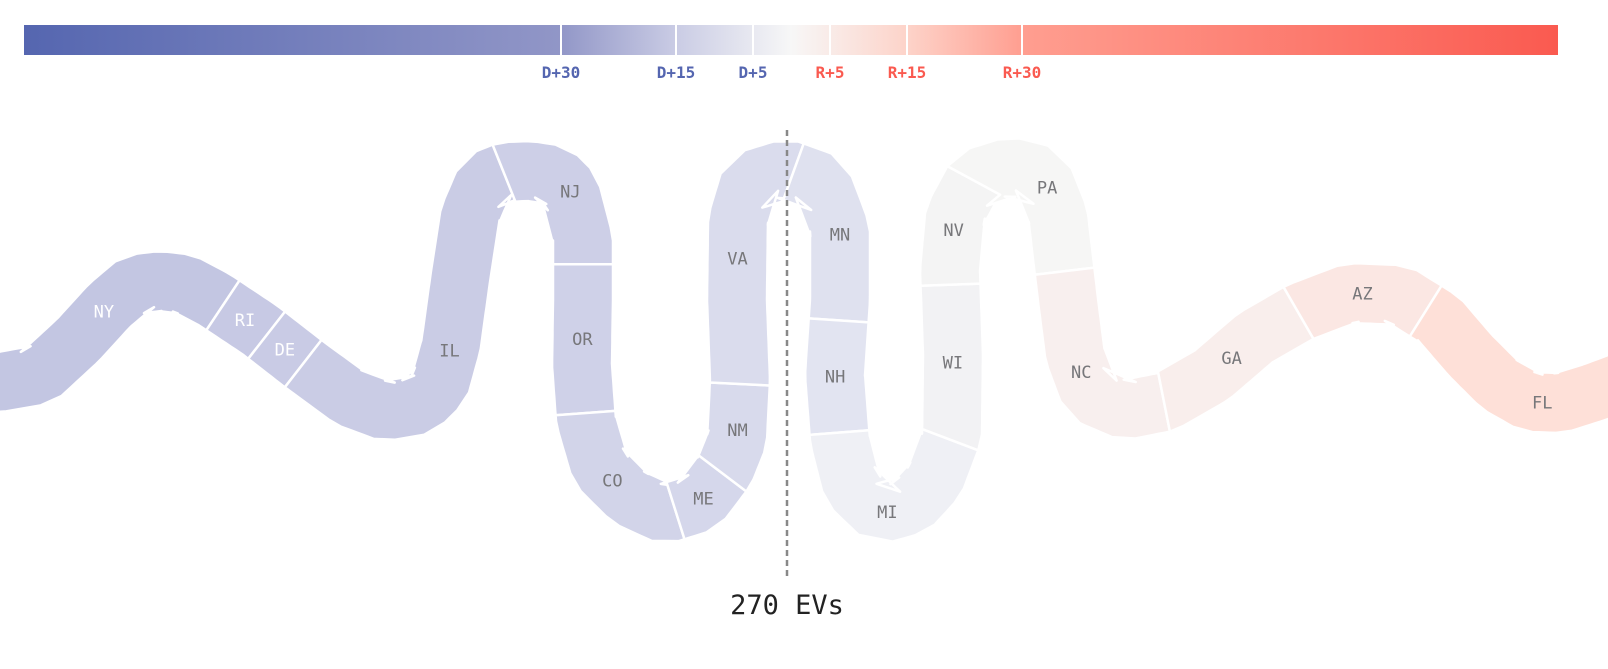 The image size is (1608, 669). What do you see at coordinates (1508, 359) in the screenshot?
I see `state-segment-fl` at bounding box center [1508, 359].